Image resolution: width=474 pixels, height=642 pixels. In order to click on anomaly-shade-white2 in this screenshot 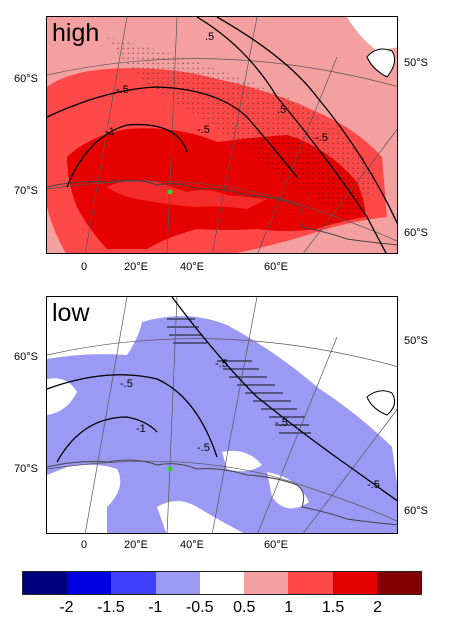, I will do `click(242, 461)`.